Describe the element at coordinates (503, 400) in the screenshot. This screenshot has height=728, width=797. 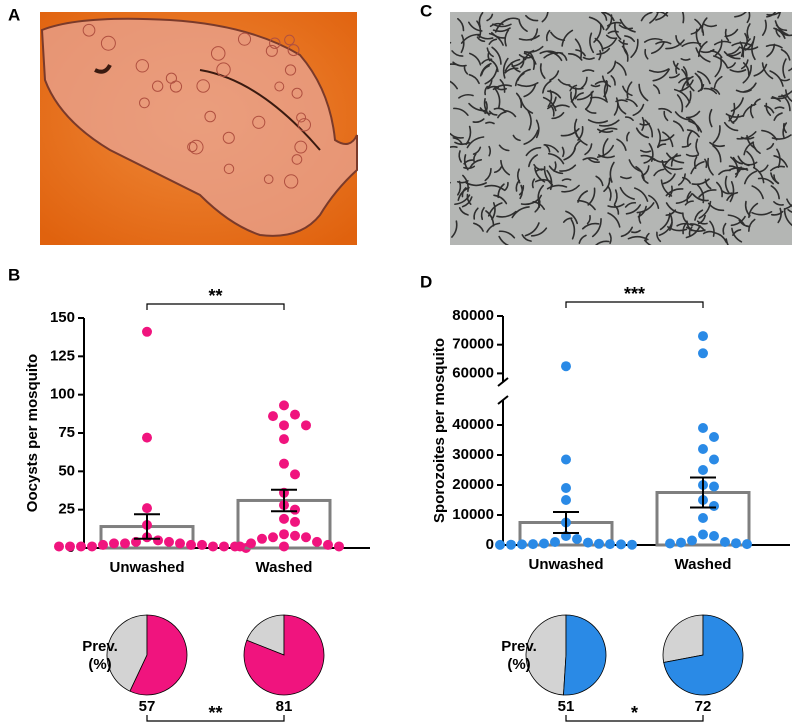
I see `axis-break` at that location.